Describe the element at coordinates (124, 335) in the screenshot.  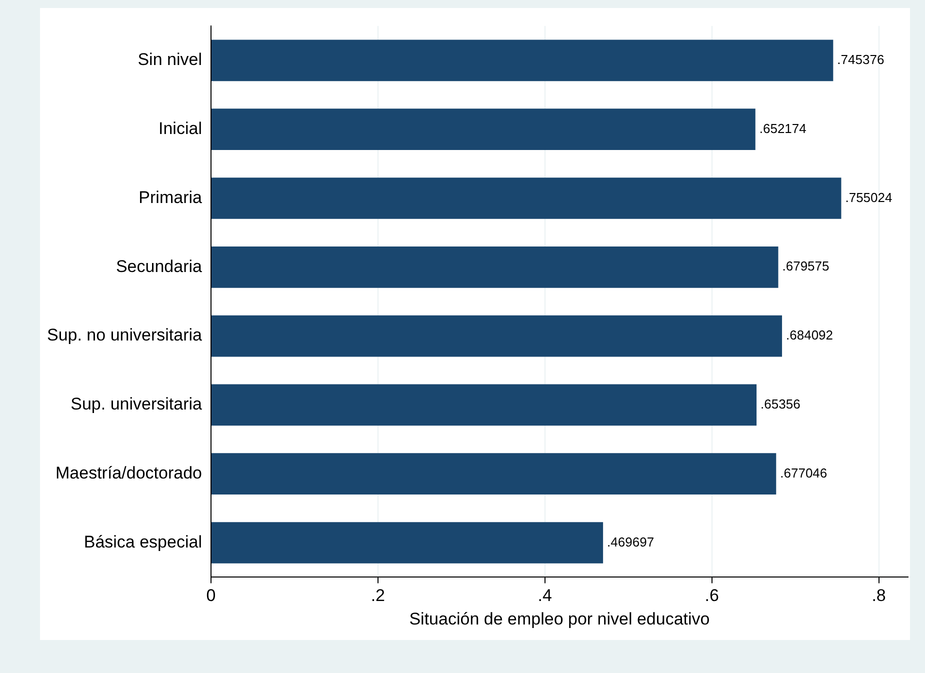
I see `y-tick-label: Sup. no universitaria` at that location.